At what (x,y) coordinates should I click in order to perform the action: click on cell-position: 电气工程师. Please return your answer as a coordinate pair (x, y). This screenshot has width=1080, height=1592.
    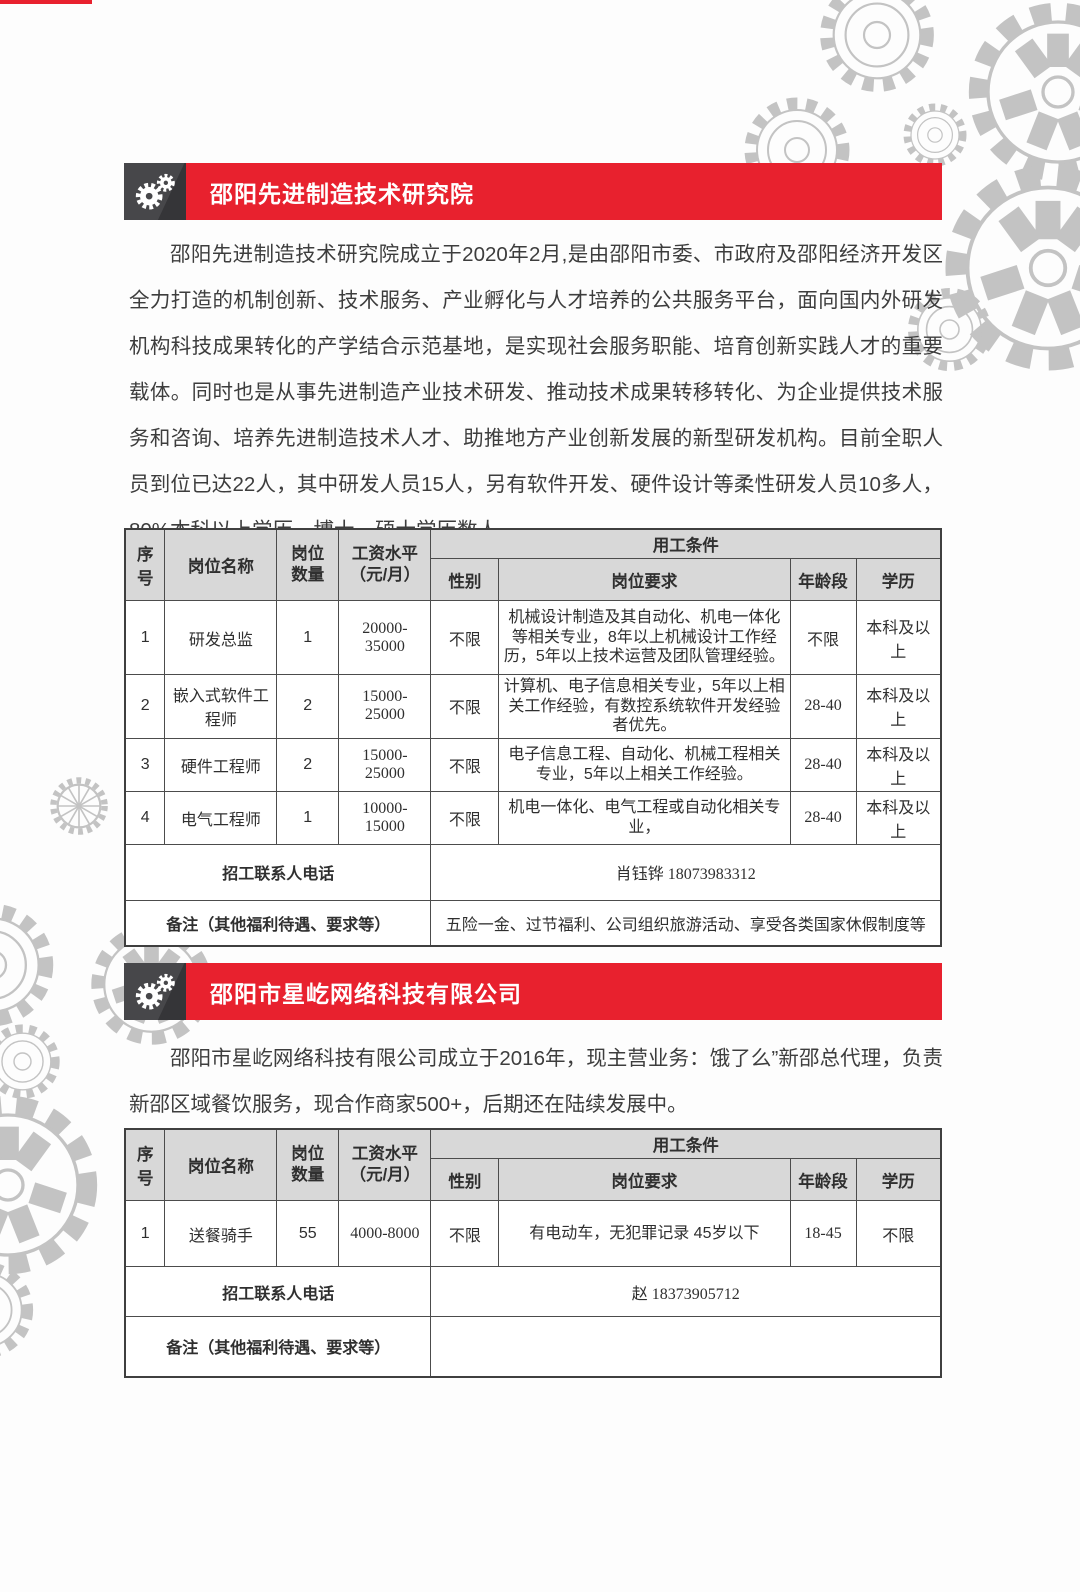
    Looking at the image, I should click on (221, 817).